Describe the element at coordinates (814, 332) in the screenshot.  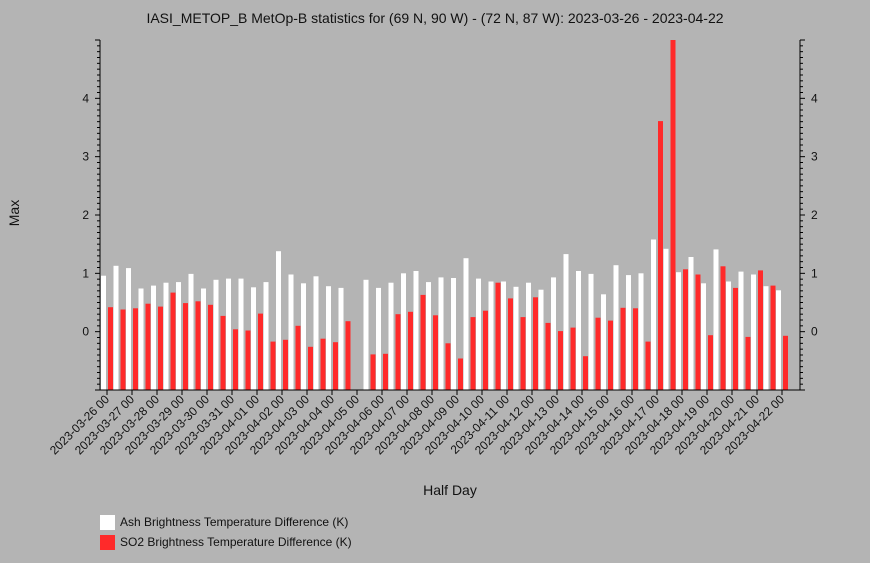
I see `y-tick-label-right: 0` at that location.